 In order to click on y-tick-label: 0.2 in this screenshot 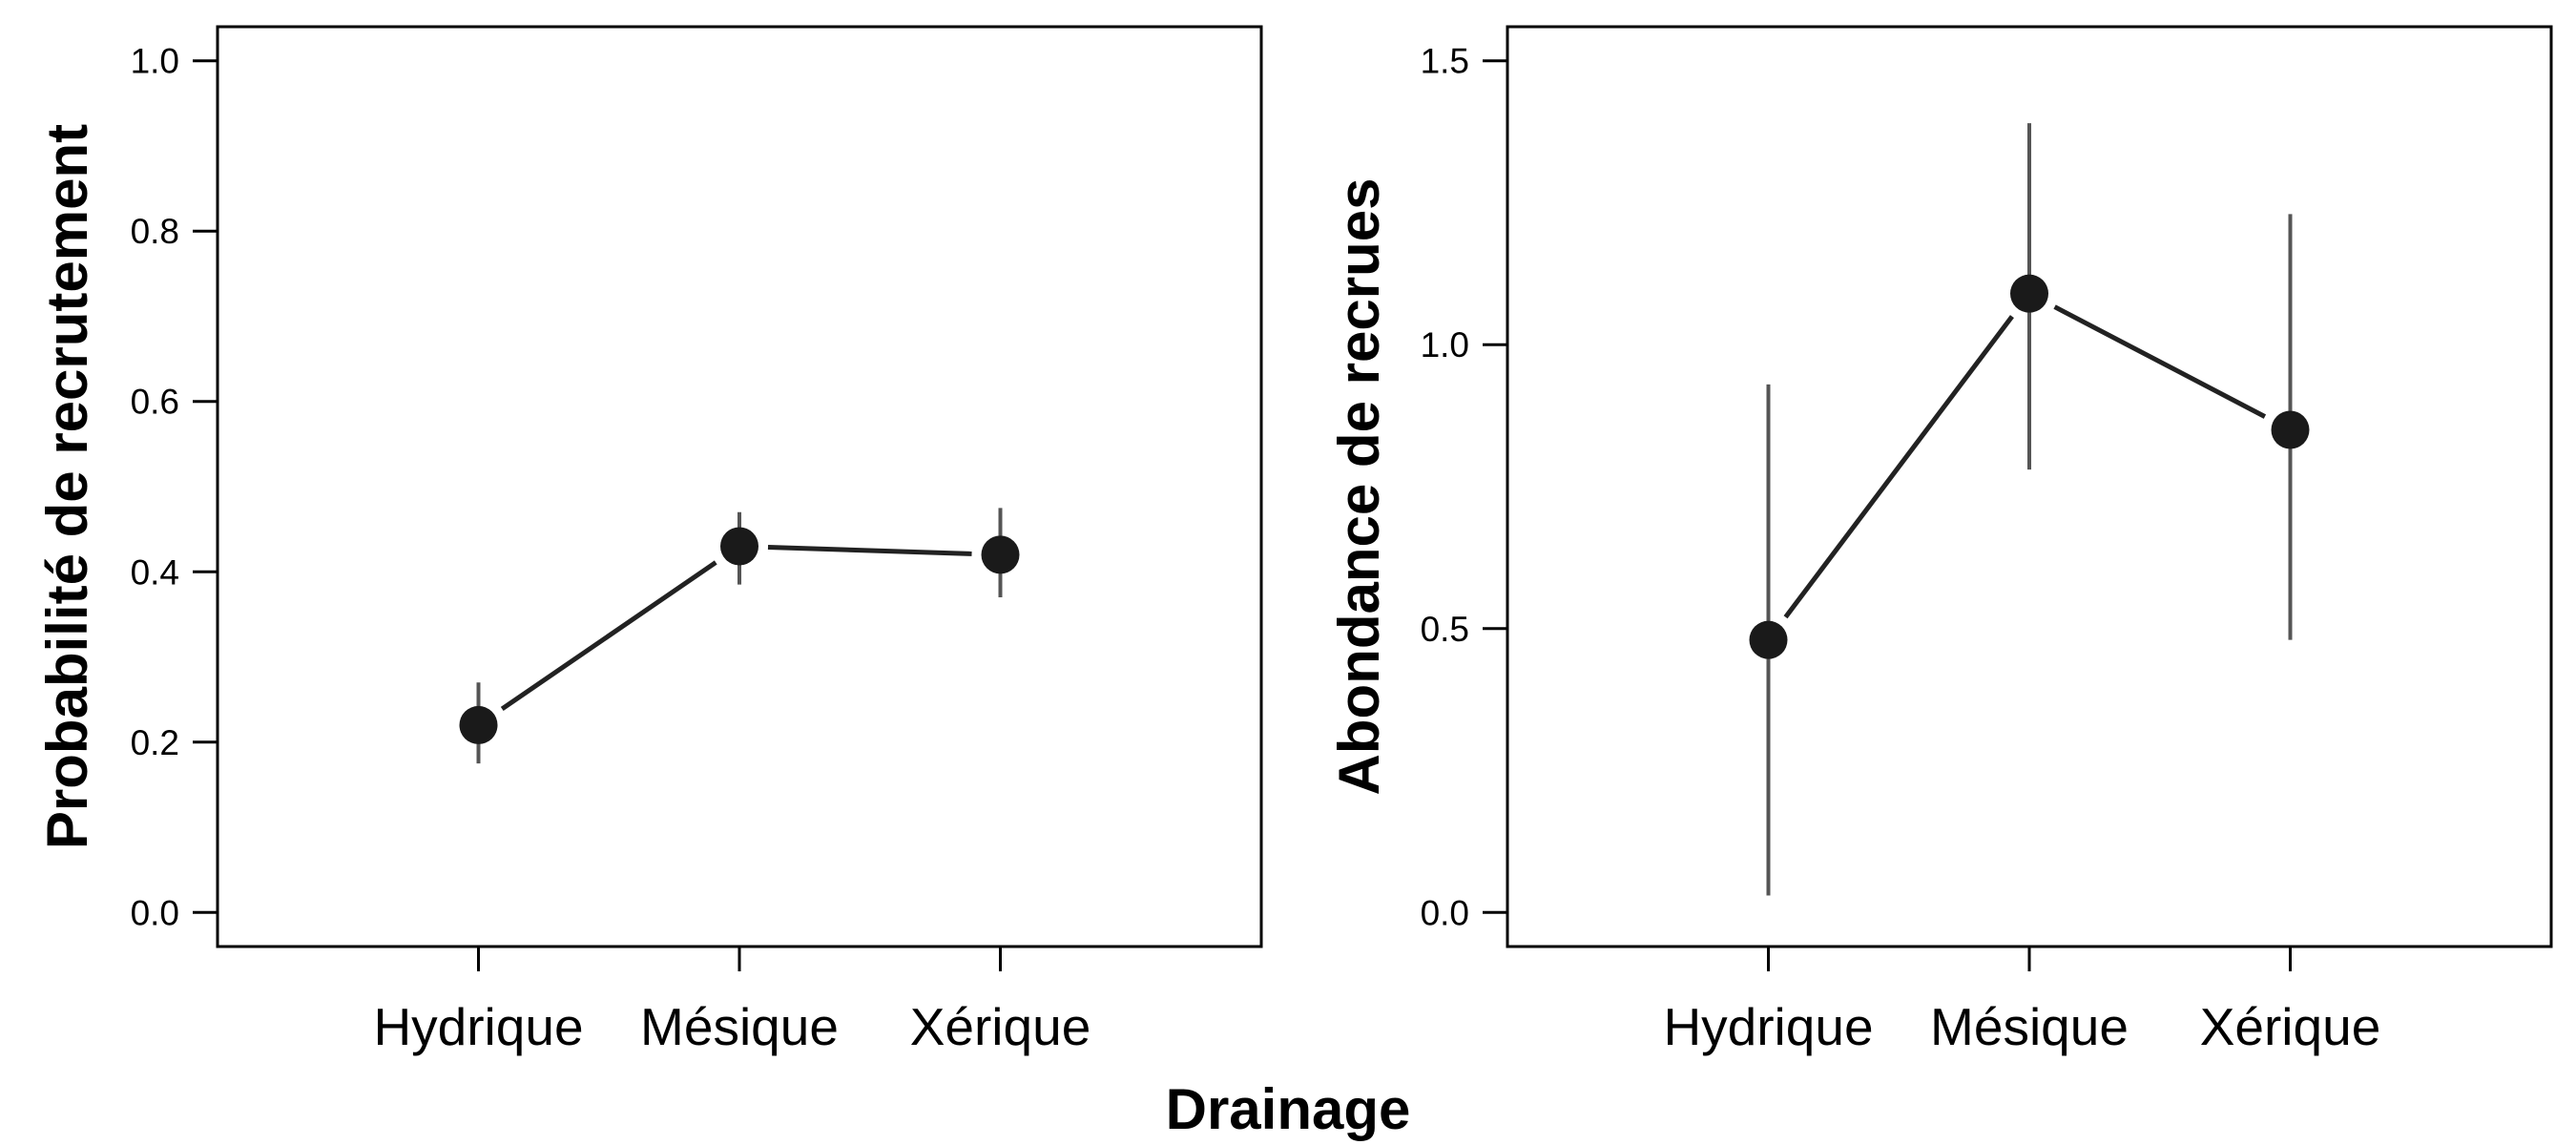, I will do `click(155, 743)`.